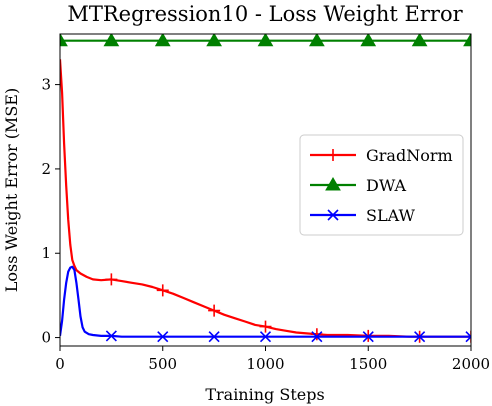 The image size is (492, 406). I want to click on legend-item-slaw: SLAW, so click(362, 215).